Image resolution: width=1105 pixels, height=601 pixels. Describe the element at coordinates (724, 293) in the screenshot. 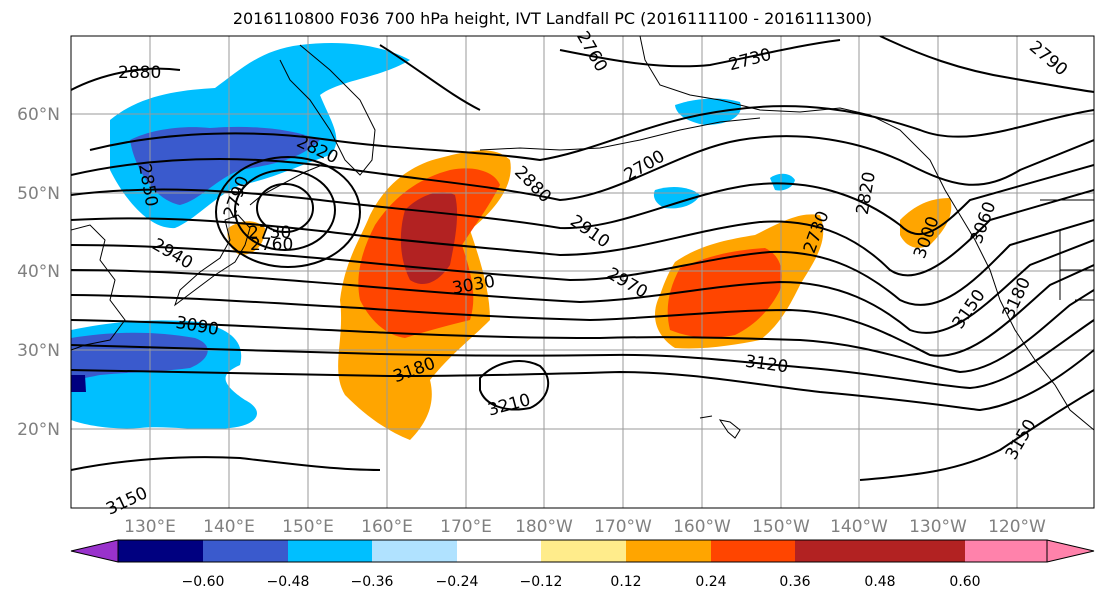

I see `pos-area-east-mid` at that location.